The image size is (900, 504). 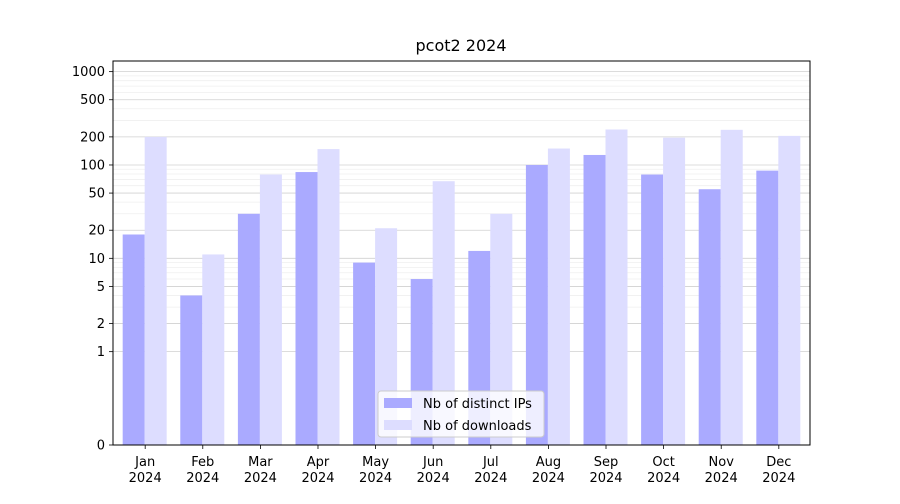 I want to click on x-tick-label-month: Mar, so click(x=260, y=462).